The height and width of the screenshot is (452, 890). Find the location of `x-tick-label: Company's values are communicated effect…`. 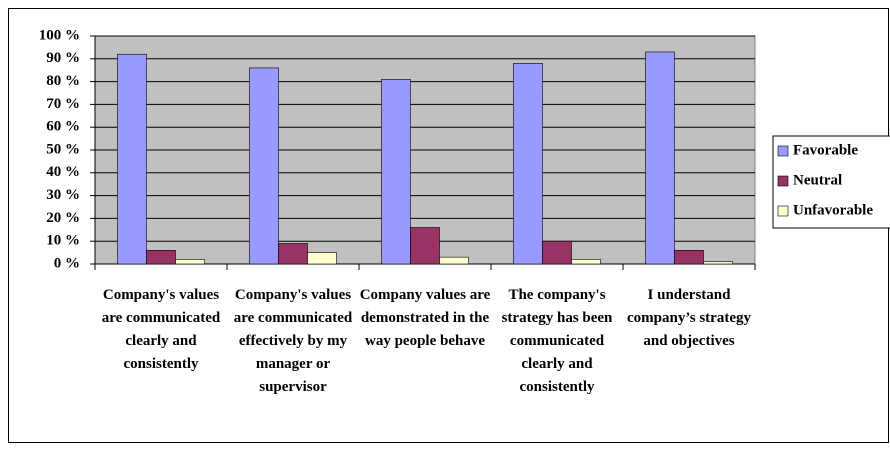

x-tick-label: Company's values are communicated effect… is located at coordinates (293, 341).